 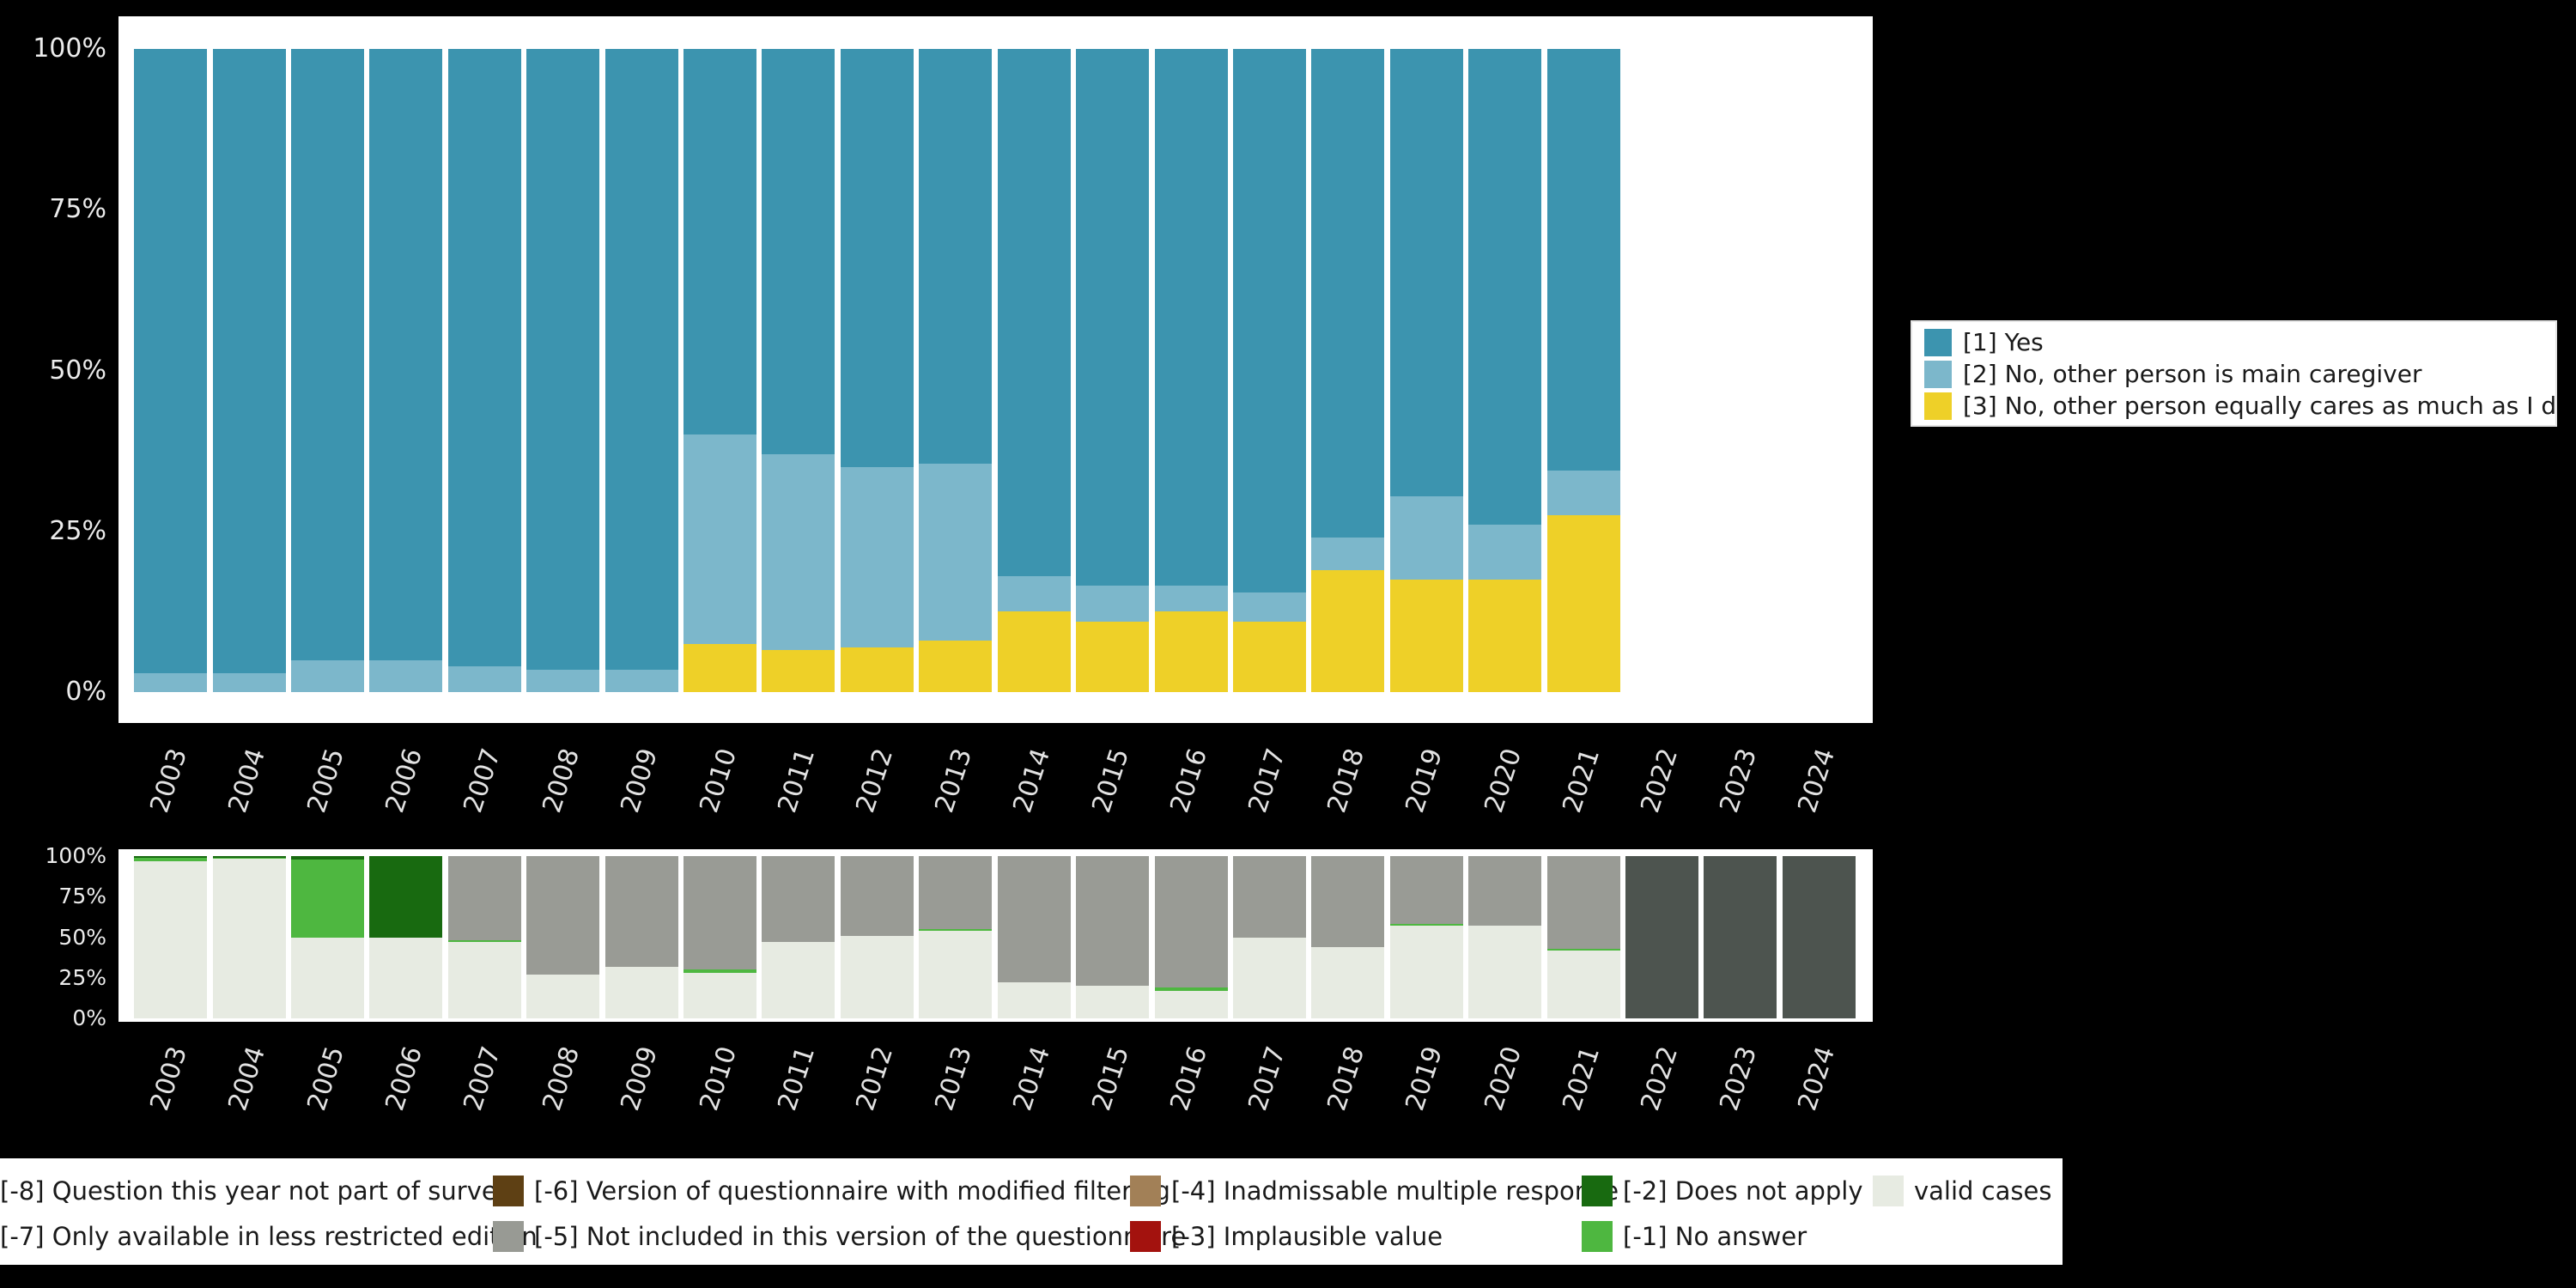 I want to click on bar-2022, so click(x=1661, y=937).